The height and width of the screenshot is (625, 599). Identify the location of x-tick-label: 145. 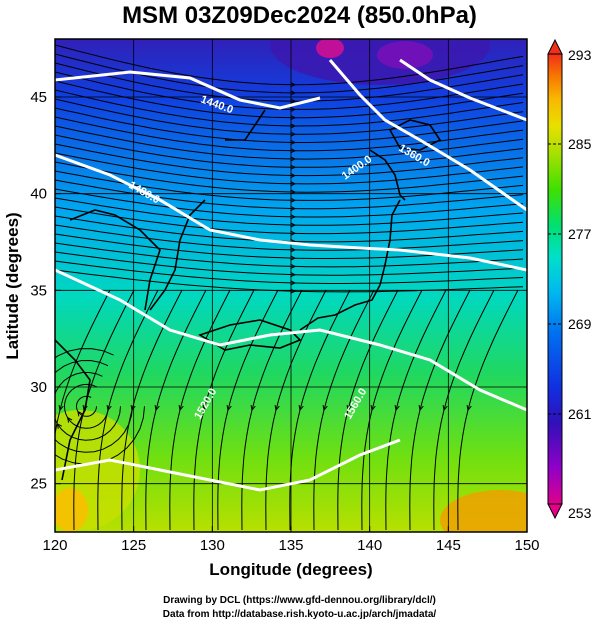
(448, 545).